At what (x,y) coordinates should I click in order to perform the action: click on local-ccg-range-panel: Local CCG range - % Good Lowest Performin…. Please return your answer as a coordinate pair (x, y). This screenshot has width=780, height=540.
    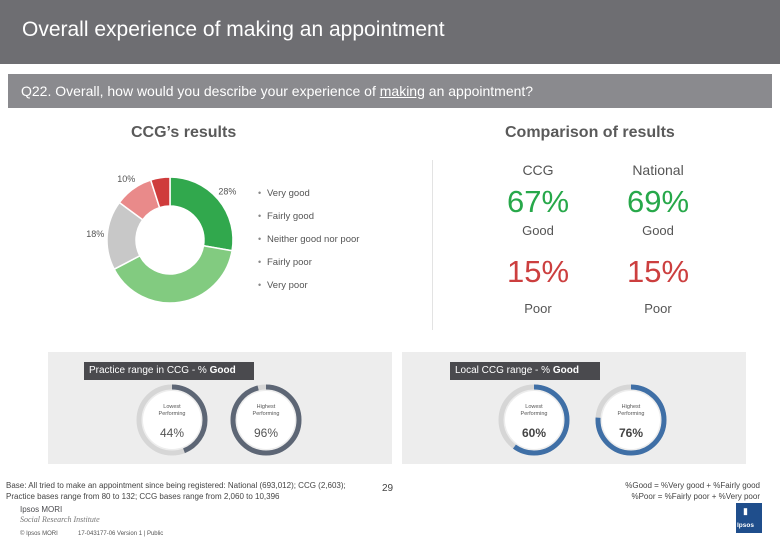
    Looking at the image, I should click on (574, 408).